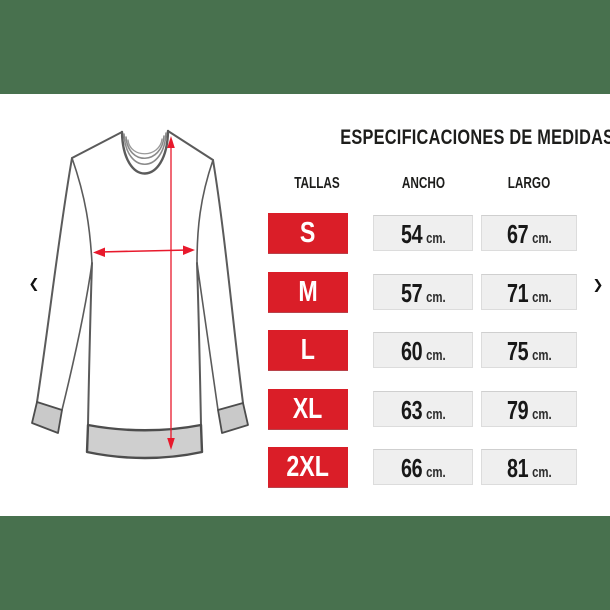 This screenshot has width=610, height=610. I want to click on size-label: L, so click(308, 350).